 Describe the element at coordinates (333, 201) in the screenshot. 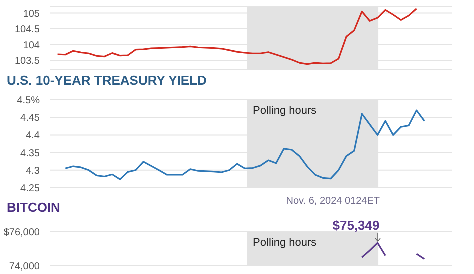

I see `text: Nov. 6, 2024 0124ET` at that location.